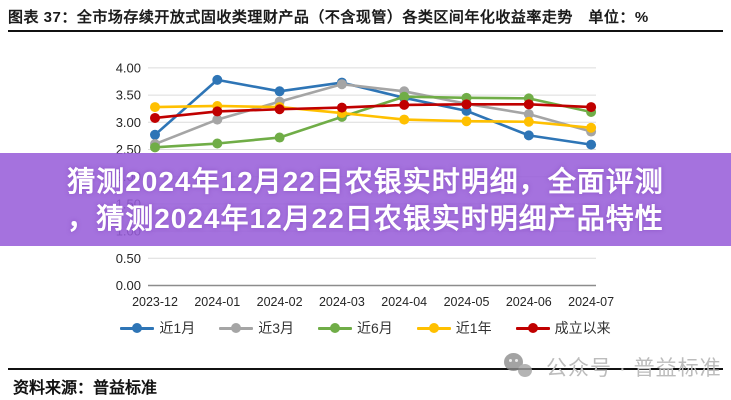 The image size is (731, 400). Describe the element at coordinates (365, 369) in the screenshot. I see `footer-divider` at that location.